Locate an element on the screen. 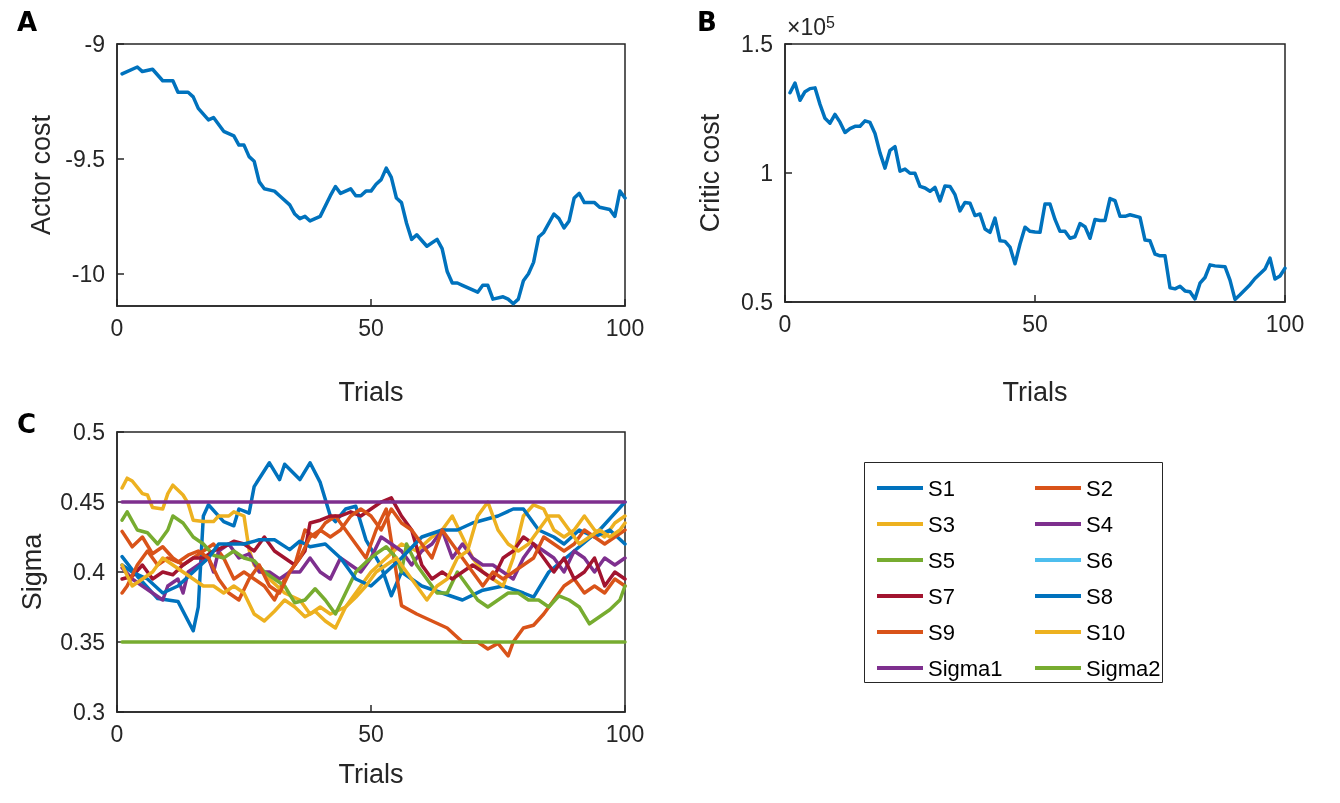 The width and height of the screenshot is (1340, 803). legend-label: S6 is located at coordinates (1099, 560).